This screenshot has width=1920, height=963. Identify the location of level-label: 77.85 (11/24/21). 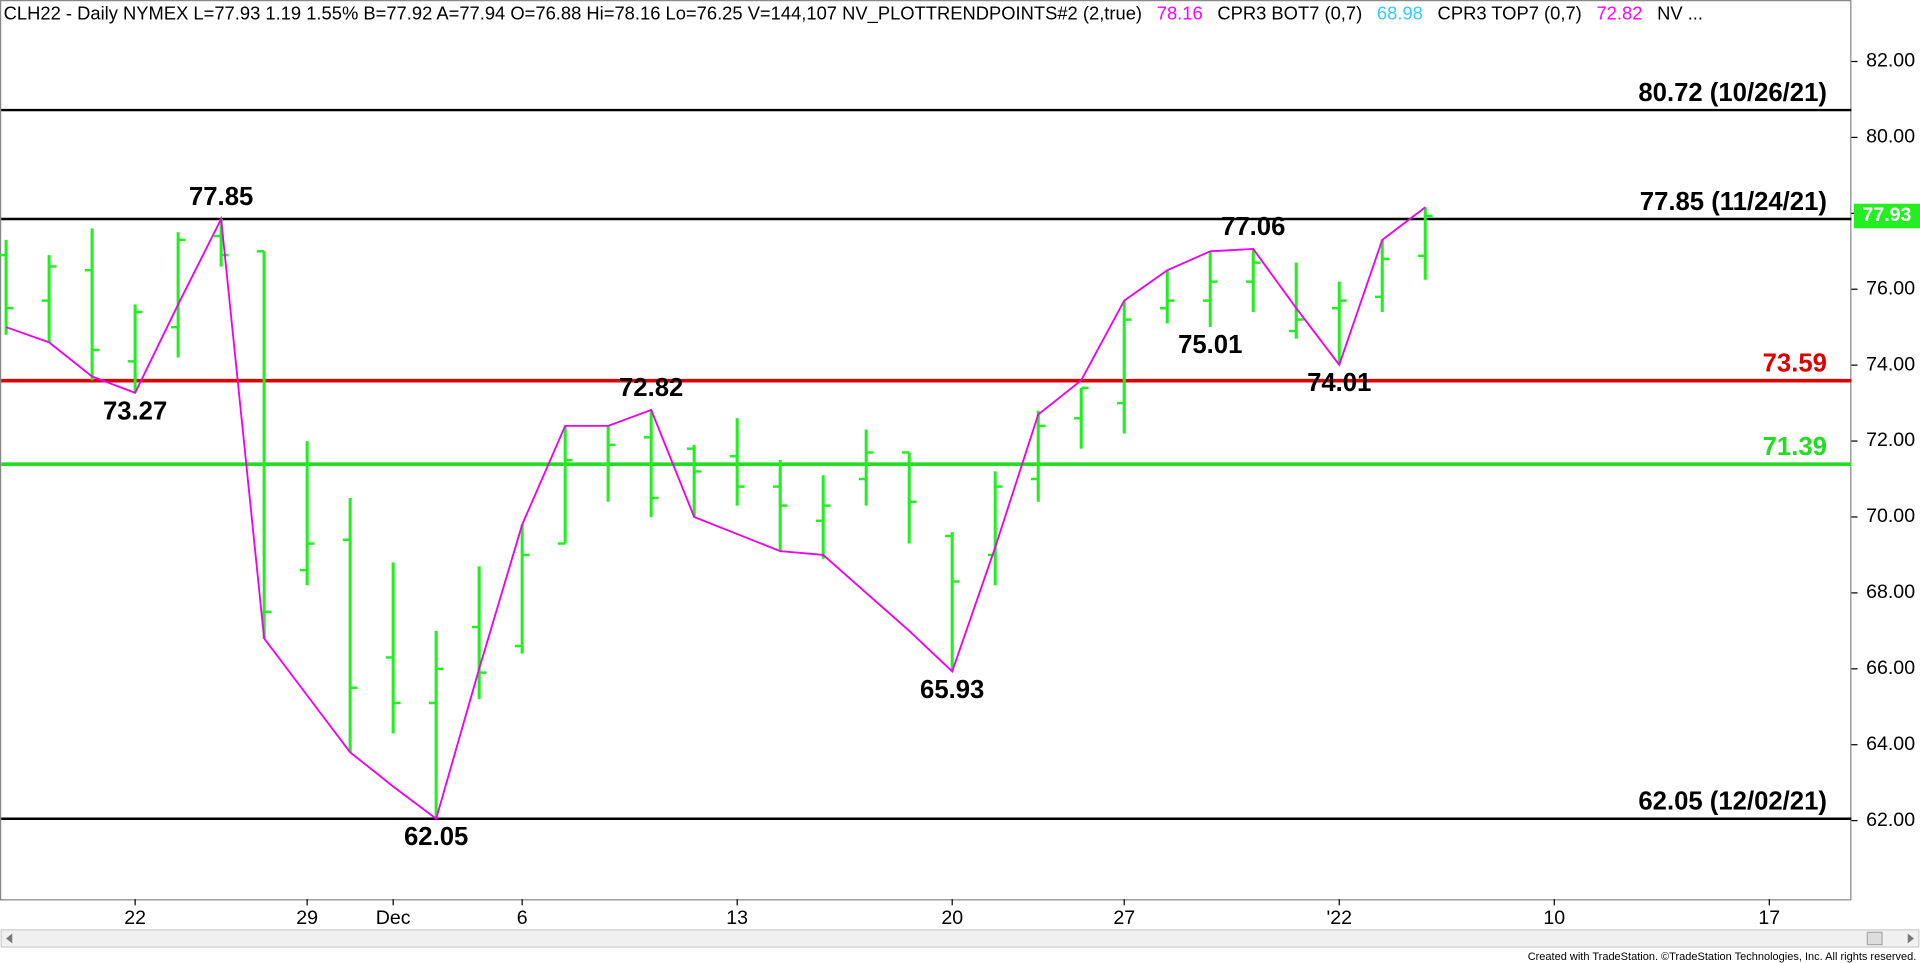
(1733, 202).